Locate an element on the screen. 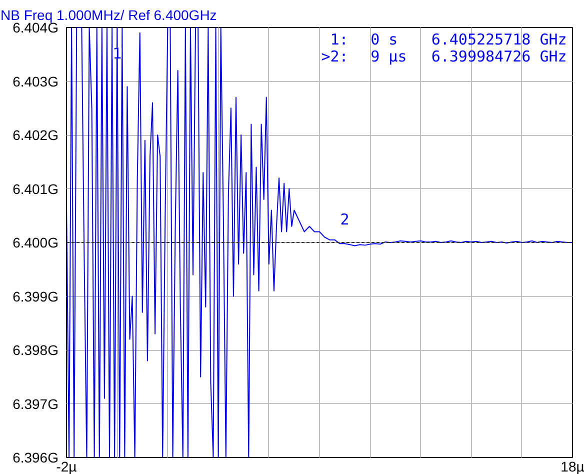  annotation: 0 s is located at coordinates (384, 39).